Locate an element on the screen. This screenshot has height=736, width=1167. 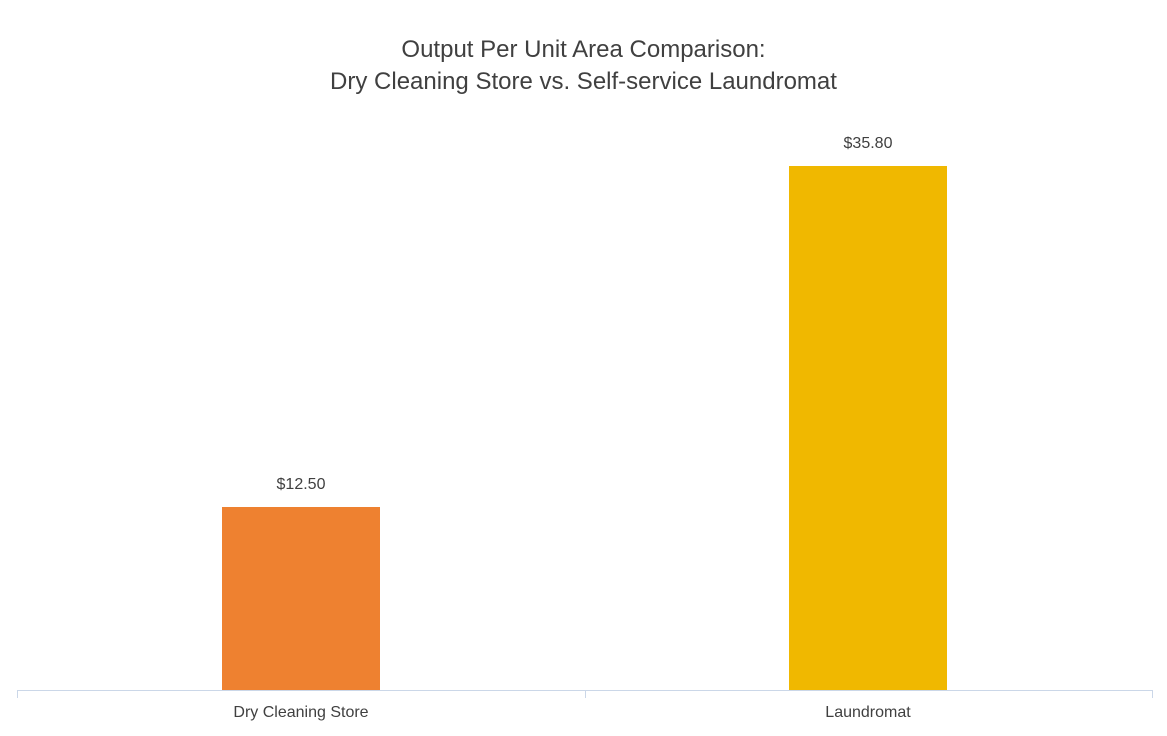
bar-dry-cleaning-store is located at coordinates (301, 598).